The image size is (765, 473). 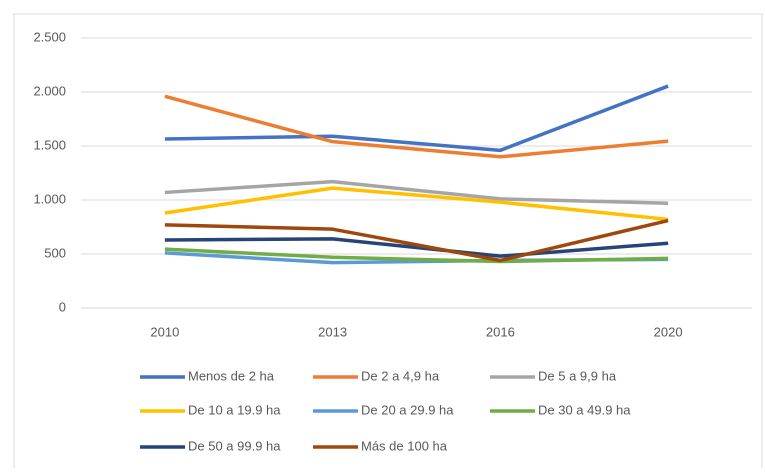 What do you see at coordinates (49, 144) in the screenshot?
I see `y-tick-label: 1.500` at bounding box center [49, 144].